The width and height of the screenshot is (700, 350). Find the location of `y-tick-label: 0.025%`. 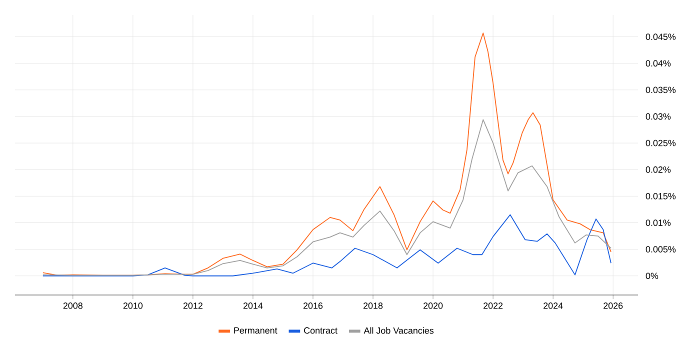

y-tick-label: 0.025% is located at coordinates (661, 143).